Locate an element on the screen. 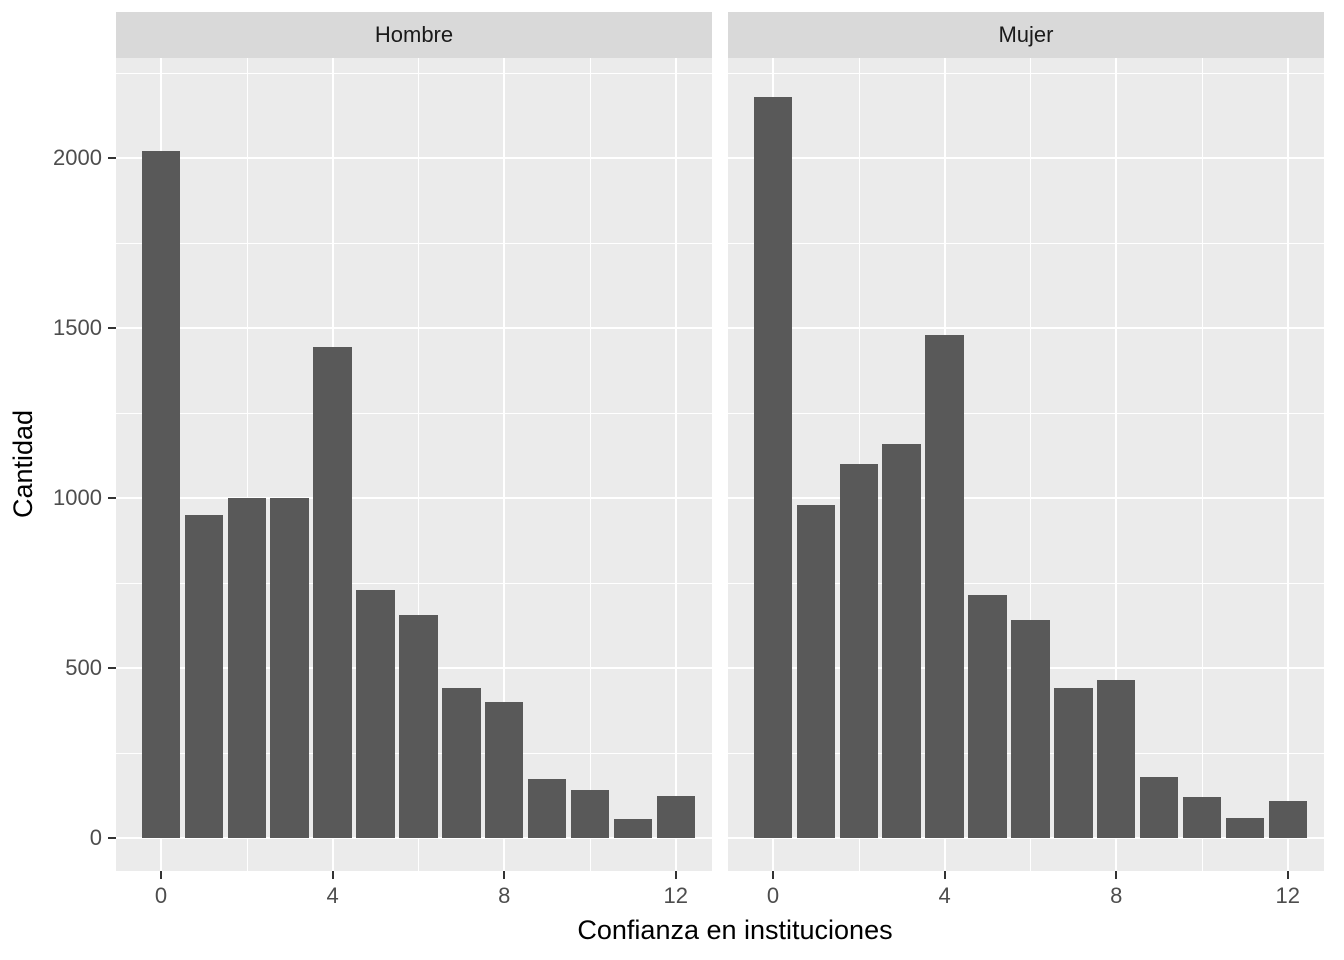 Image resolution: width=1344 pixels, height=960 pixels. bar-hombre-x6 is located at coordinates (418, 726).